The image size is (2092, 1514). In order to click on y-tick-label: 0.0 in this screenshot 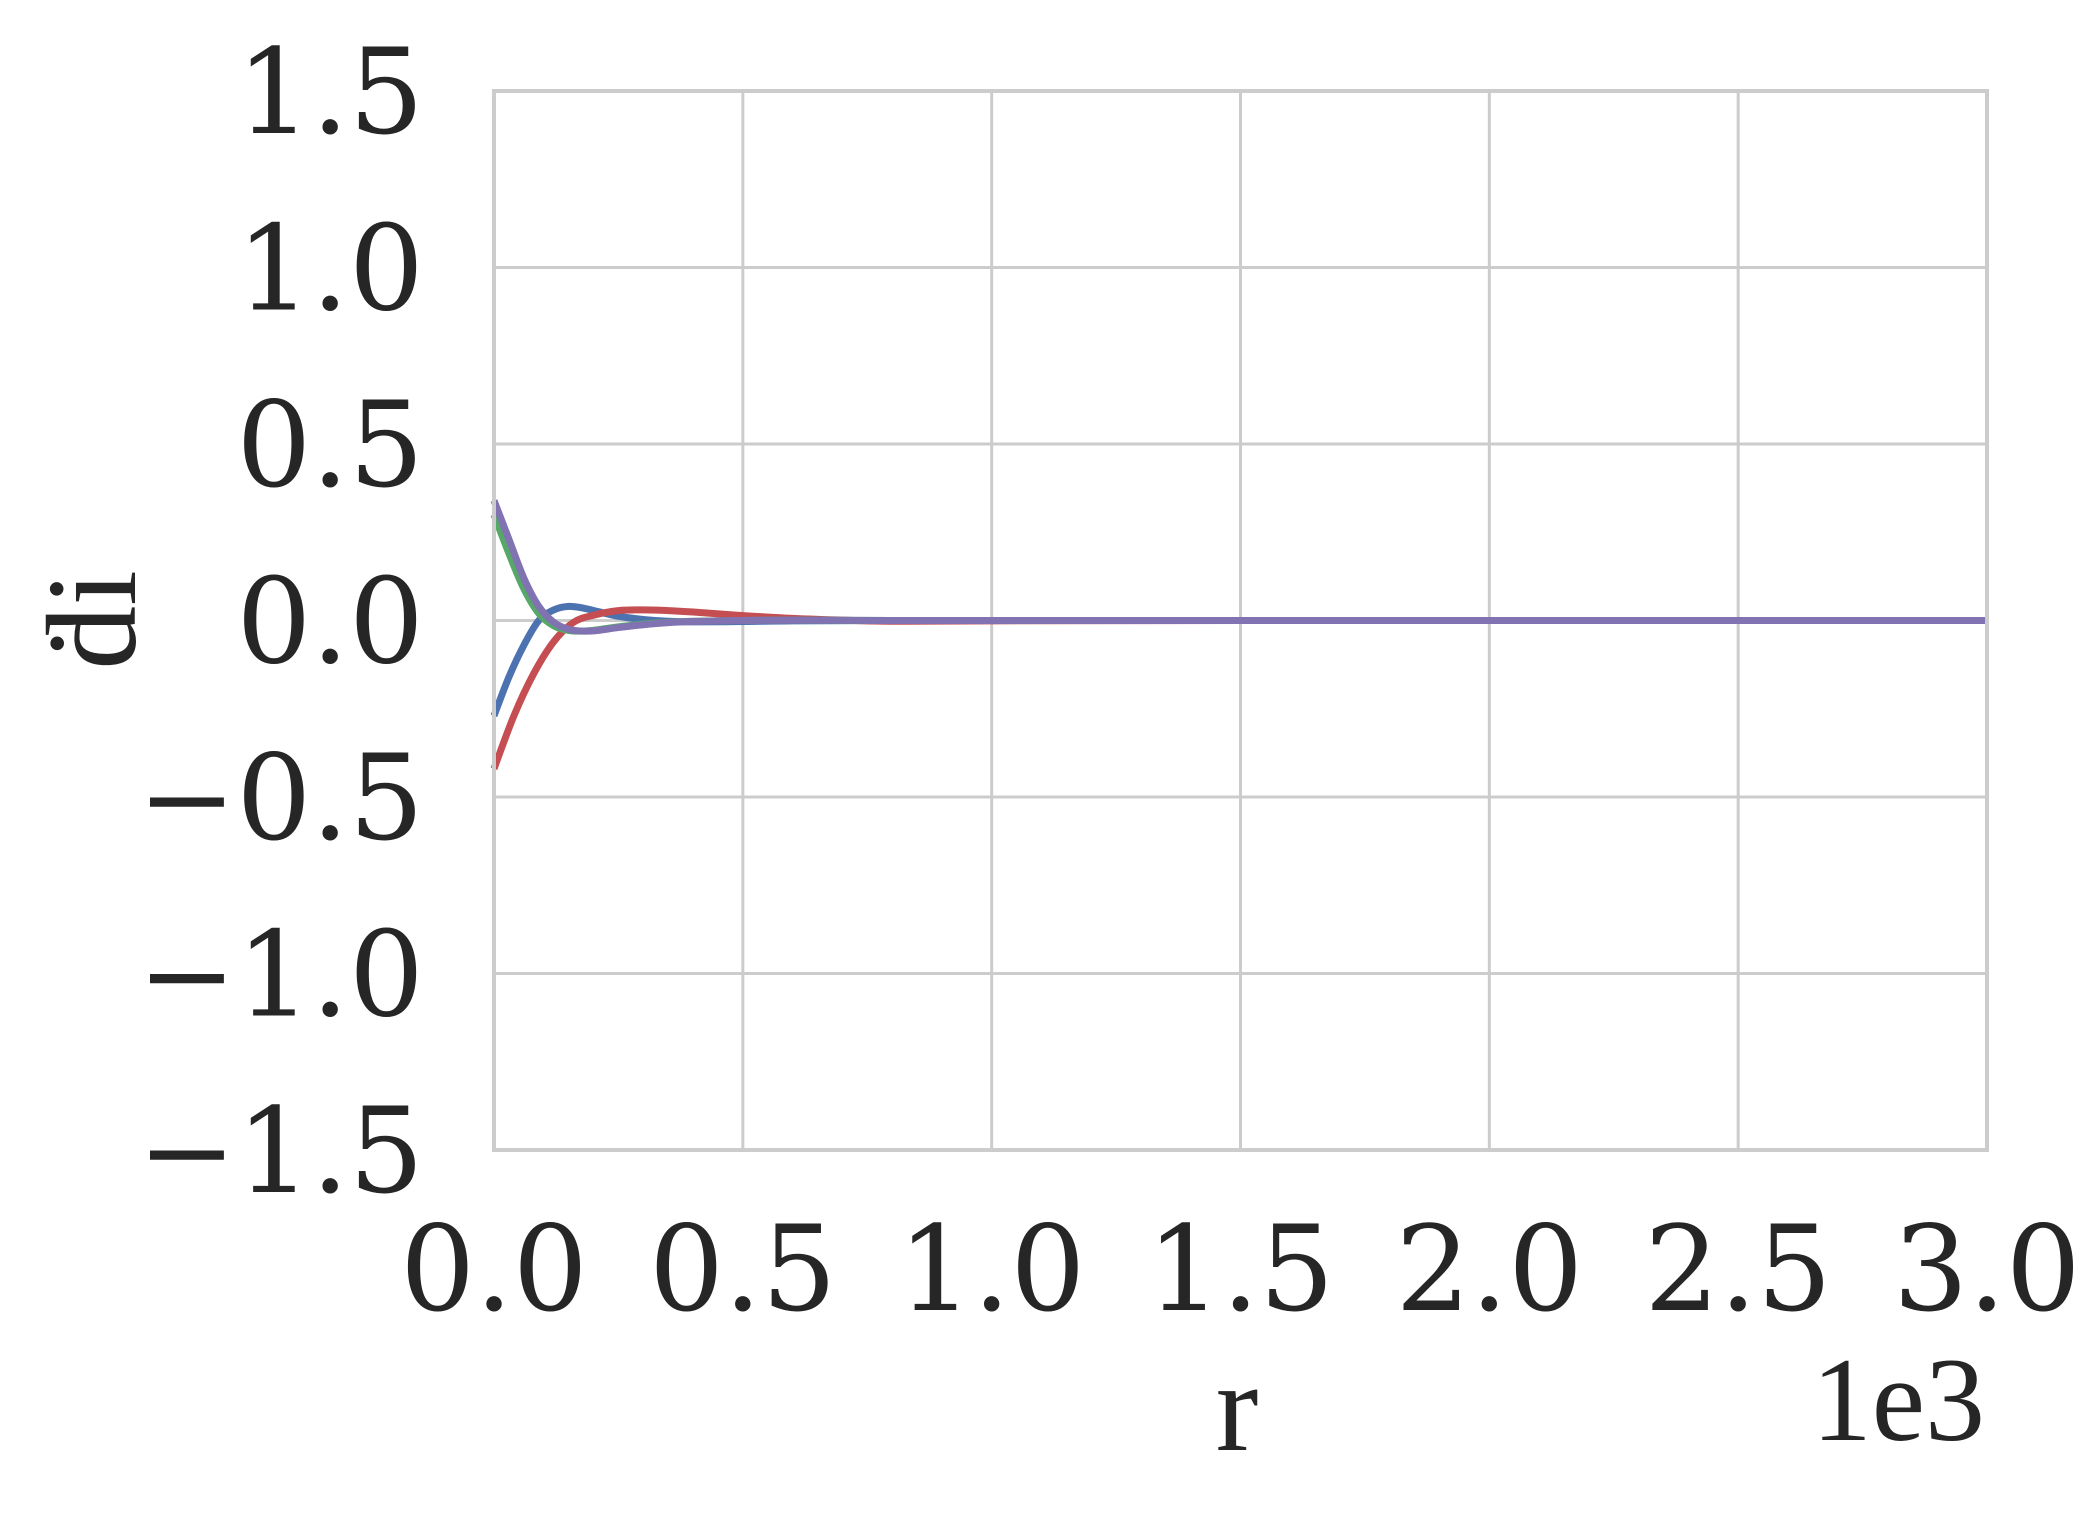, I will do `click(330, 622)`.